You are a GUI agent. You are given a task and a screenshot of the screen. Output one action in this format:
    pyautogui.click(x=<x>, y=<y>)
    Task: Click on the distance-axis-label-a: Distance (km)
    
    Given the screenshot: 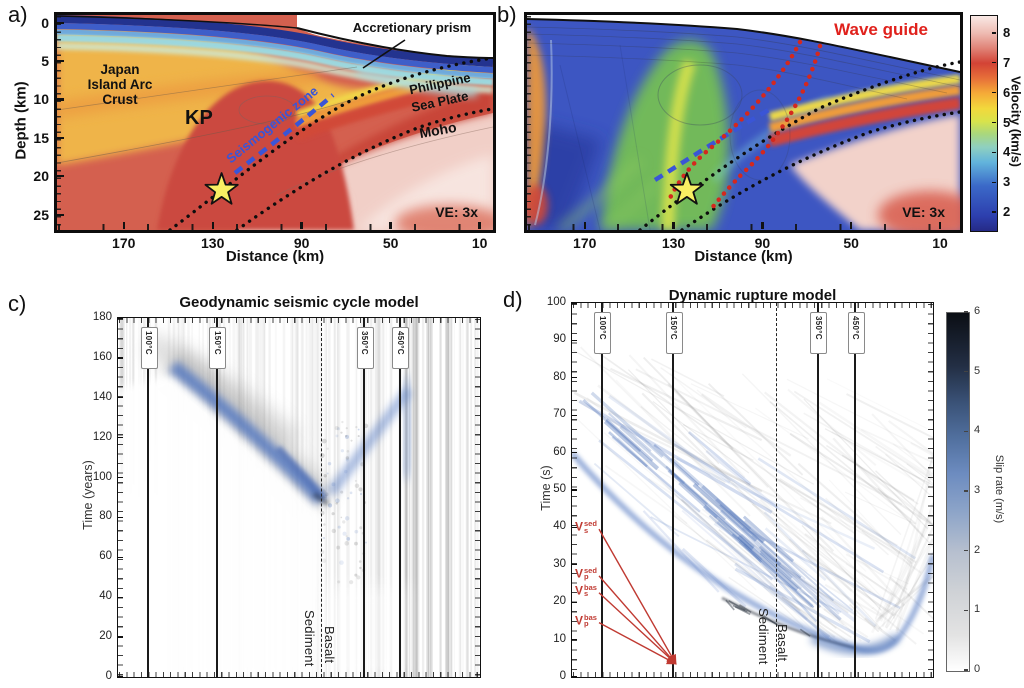 What is the action you would take?
    pyautogui.click(x=275, y=256)
    